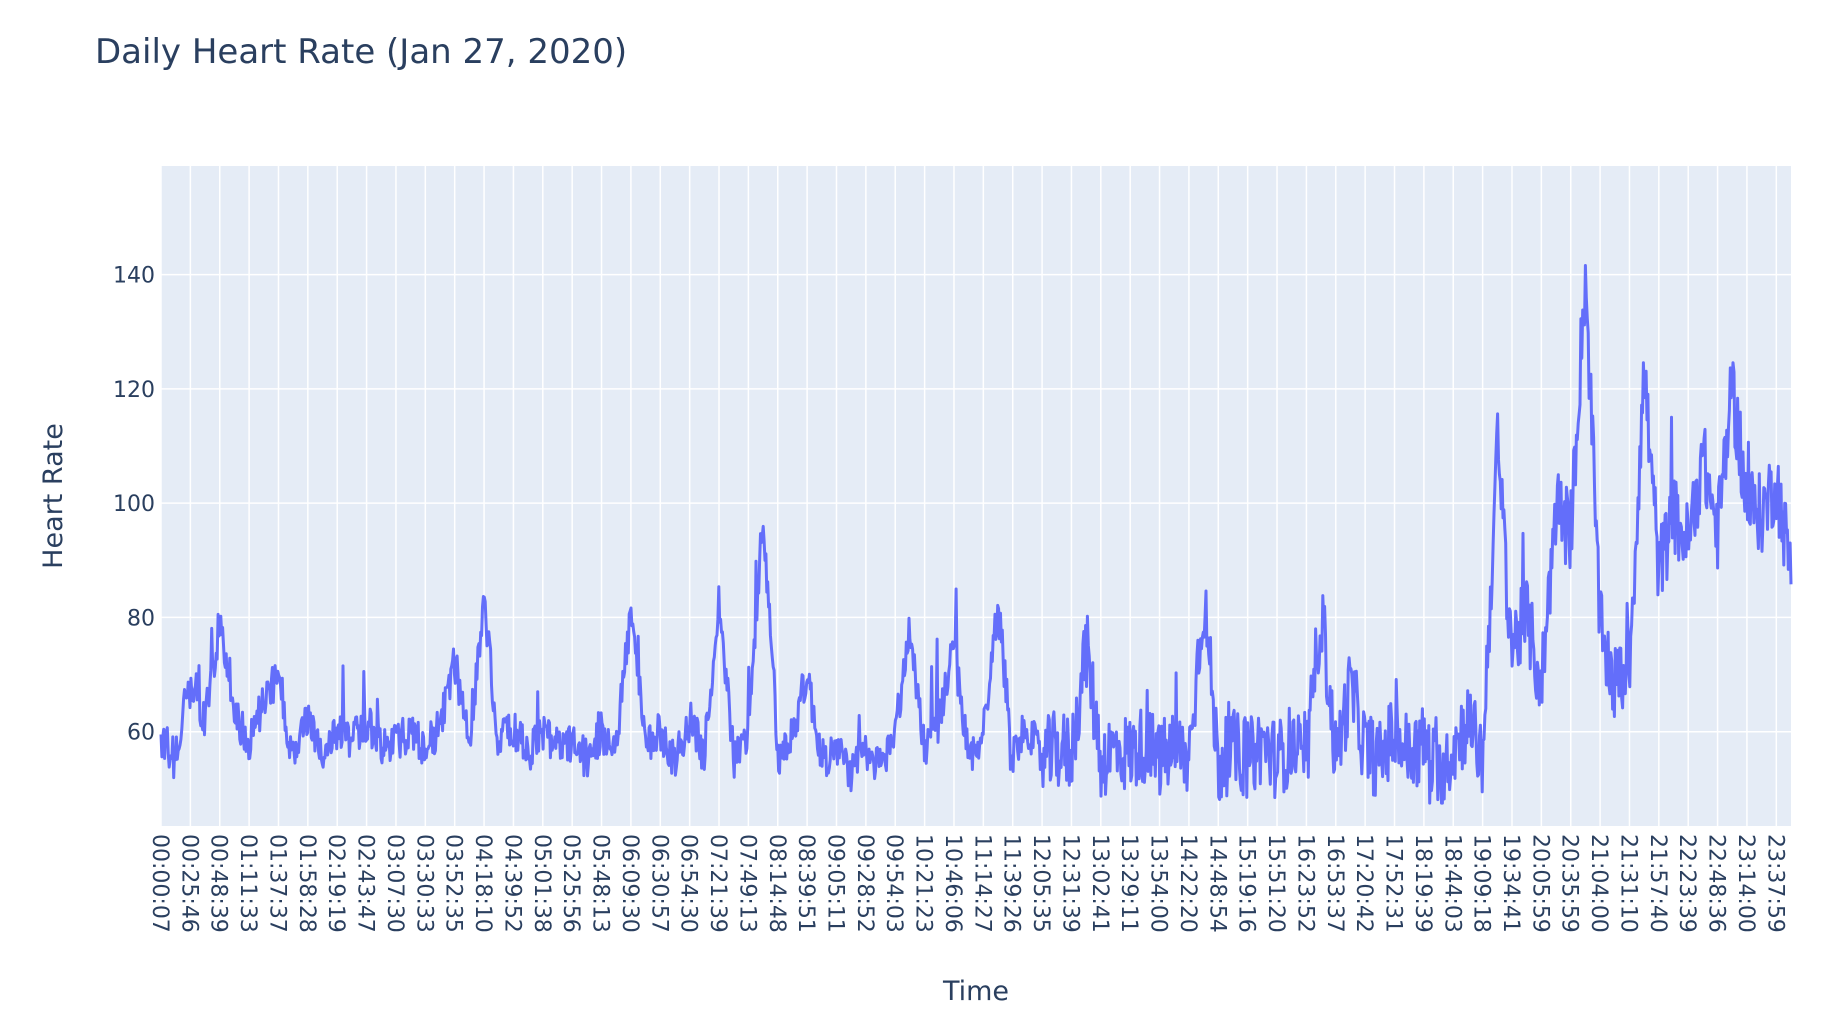 Image resolution: width=1834 pixels, height=1020 pixels. Describe the element at coordinates (247, 883) in the screenshot. I see `x-tick-label: 01:11:33` at that location.